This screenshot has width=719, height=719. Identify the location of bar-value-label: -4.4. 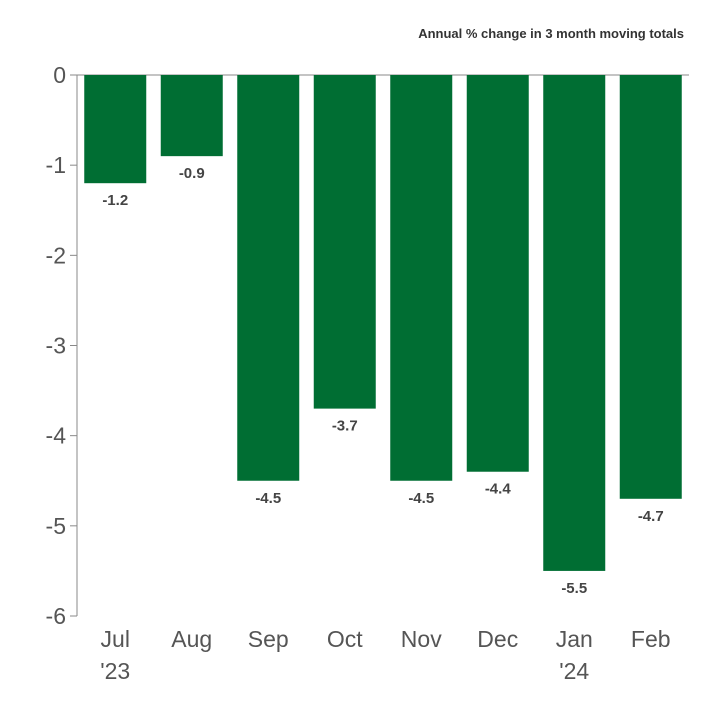
(498, 489).